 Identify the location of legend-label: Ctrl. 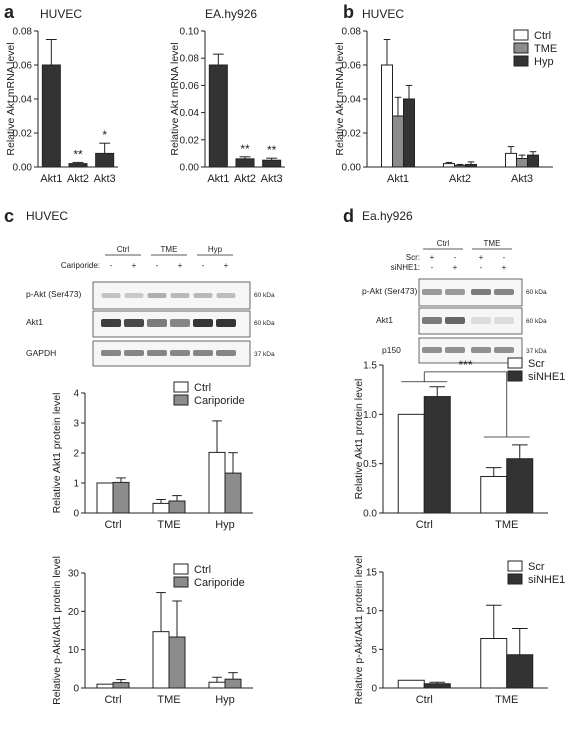
(542, 36).